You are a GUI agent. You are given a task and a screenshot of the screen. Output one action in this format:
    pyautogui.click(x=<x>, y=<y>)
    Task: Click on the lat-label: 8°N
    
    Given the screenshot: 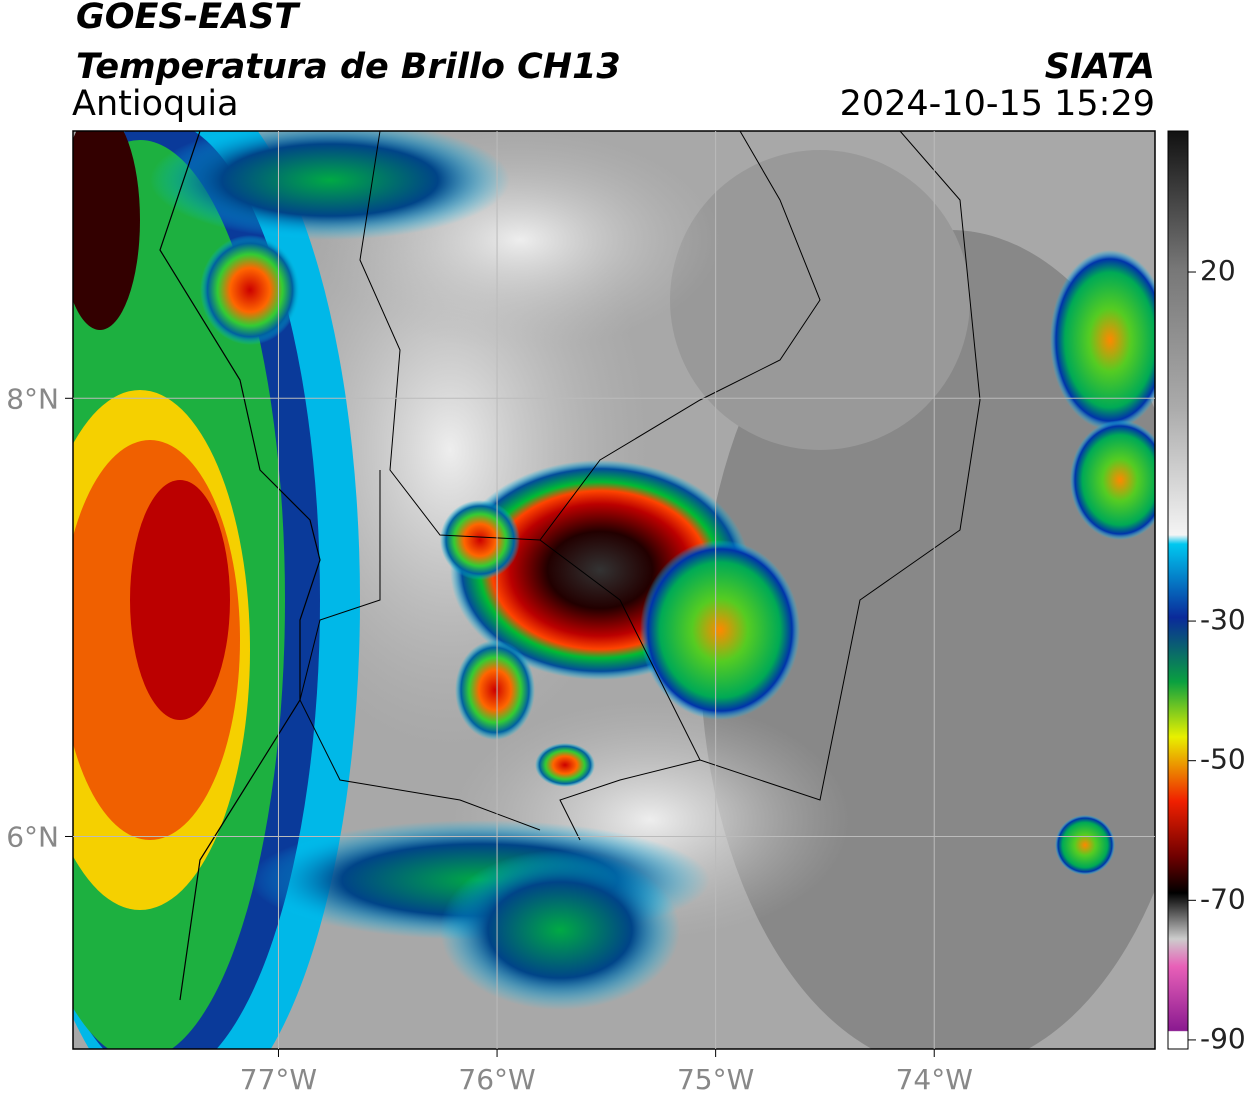 What is the action you would take?
    pyautogui.click(x=32, y=398)
    